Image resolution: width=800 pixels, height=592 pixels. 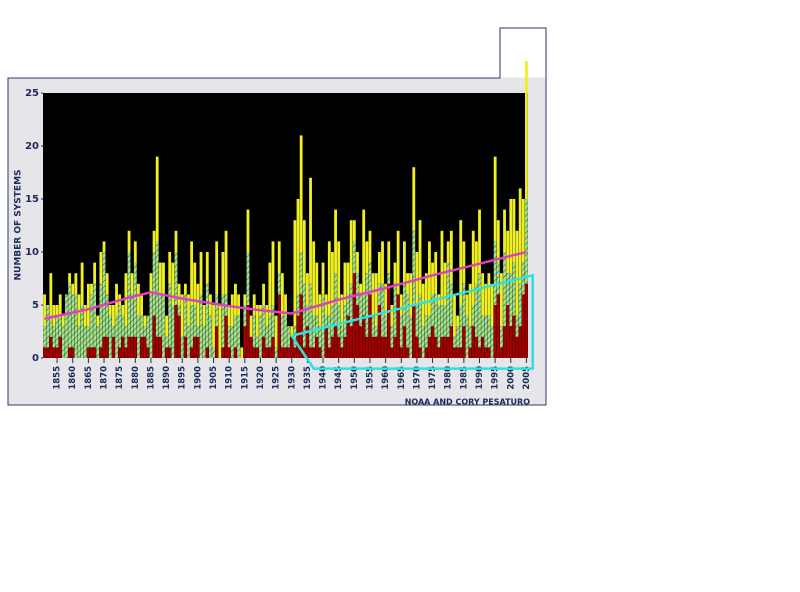 I want to click on x-tick-label: 1985, so click(x=464, y=378).